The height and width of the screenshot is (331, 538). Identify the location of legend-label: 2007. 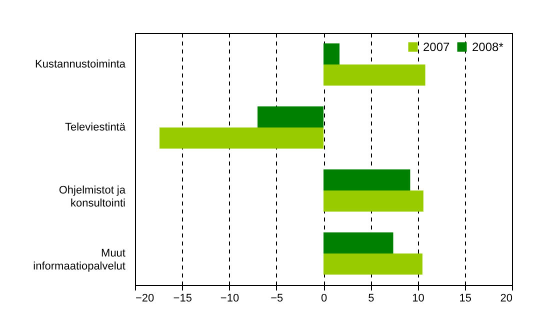
(436, 47).